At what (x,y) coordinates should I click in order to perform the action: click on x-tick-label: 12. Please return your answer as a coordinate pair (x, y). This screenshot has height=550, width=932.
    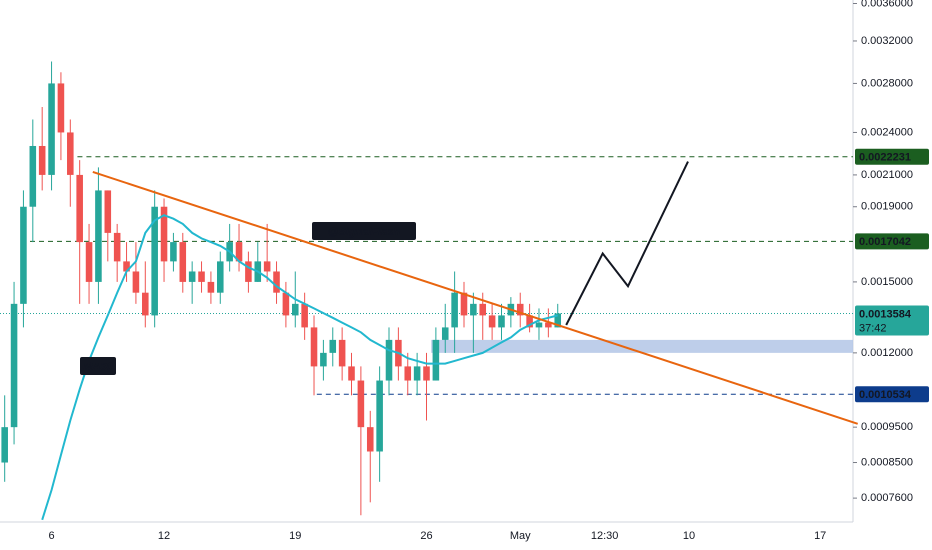
    Looking at the image, I should click on (164, 536).